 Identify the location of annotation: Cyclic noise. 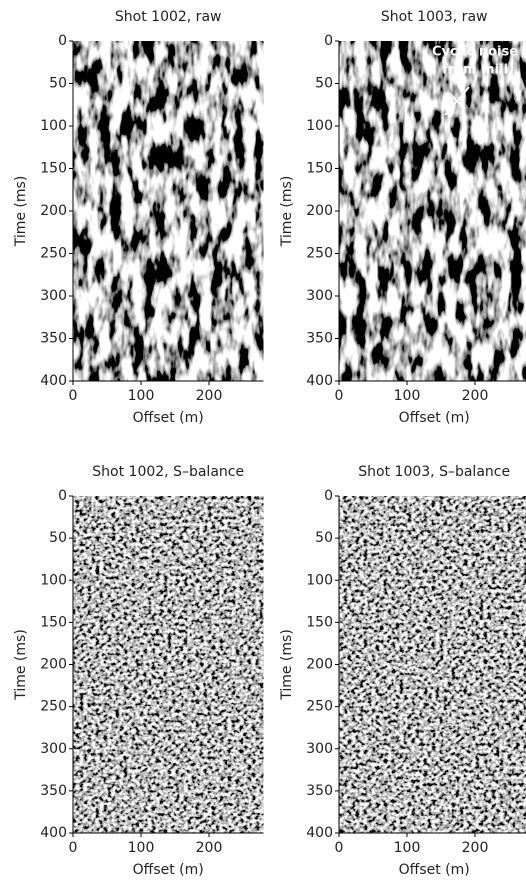
(475, 52).